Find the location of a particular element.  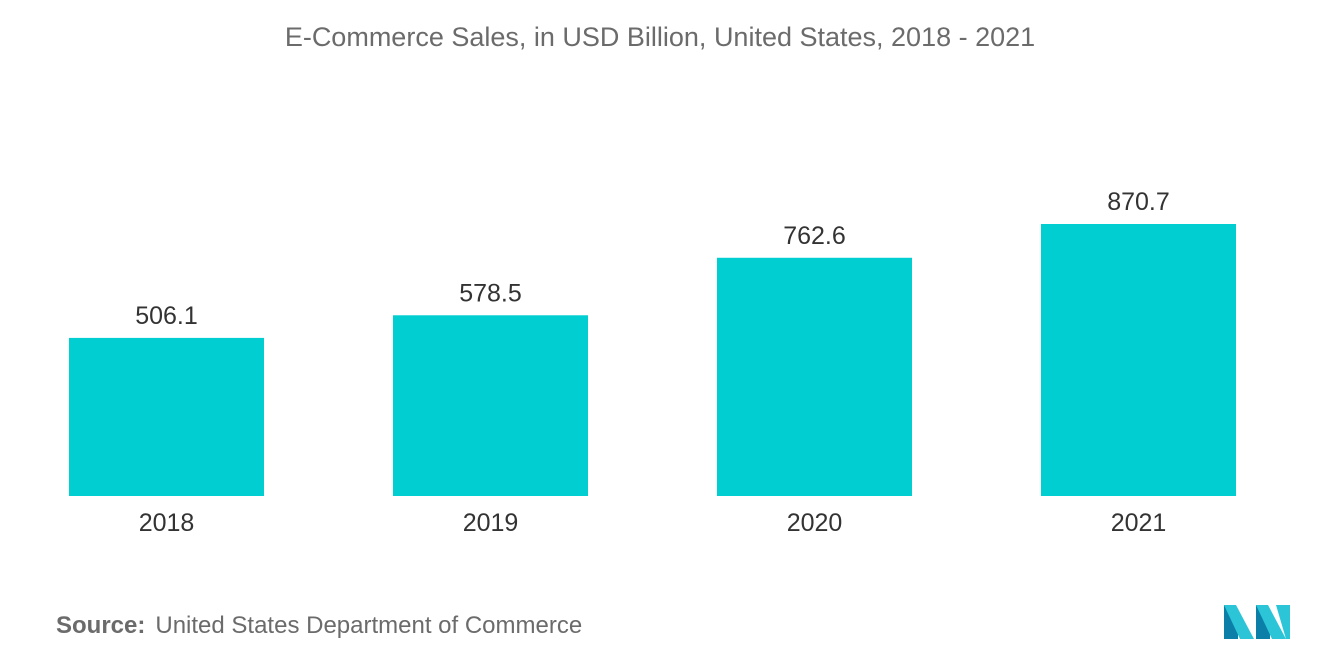

bar-2018 is located at coordinates (166, 416).